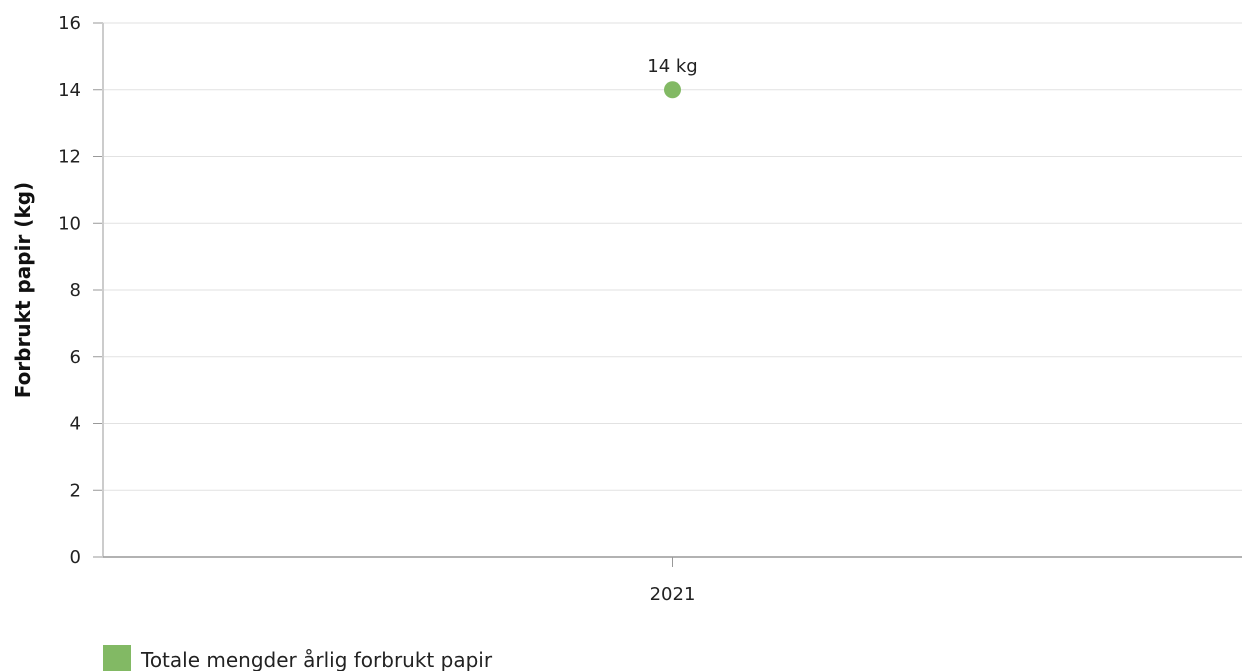 Image resolution: width=1242 pixels, height=671 pixels. What do you see at coordinates (69, 223) in the screenshot?
I see `y-tick-label: 10` at bounding box center [69, 223].